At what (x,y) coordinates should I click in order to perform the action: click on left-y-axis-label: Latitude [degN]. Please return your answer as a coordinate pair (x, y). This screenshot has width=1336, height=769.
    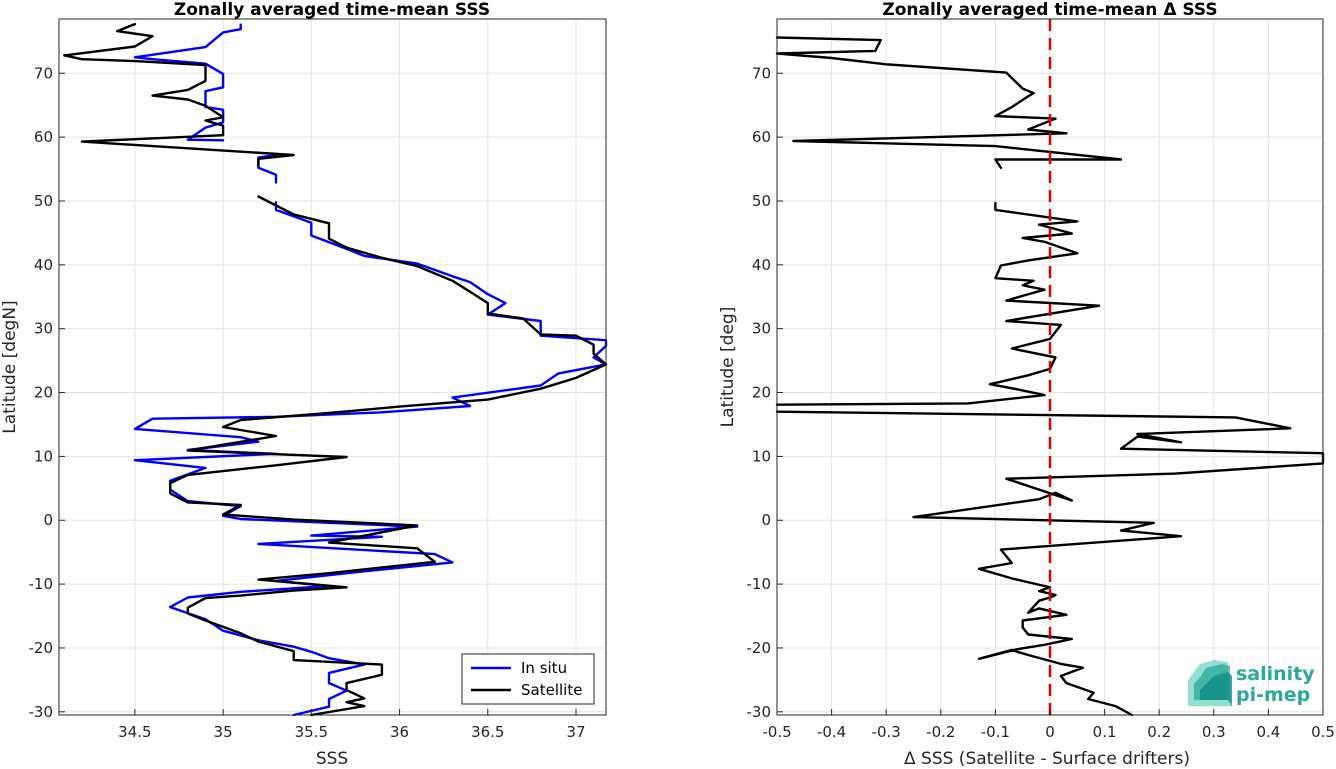
    Looking at the image, I should click on (10, 366).